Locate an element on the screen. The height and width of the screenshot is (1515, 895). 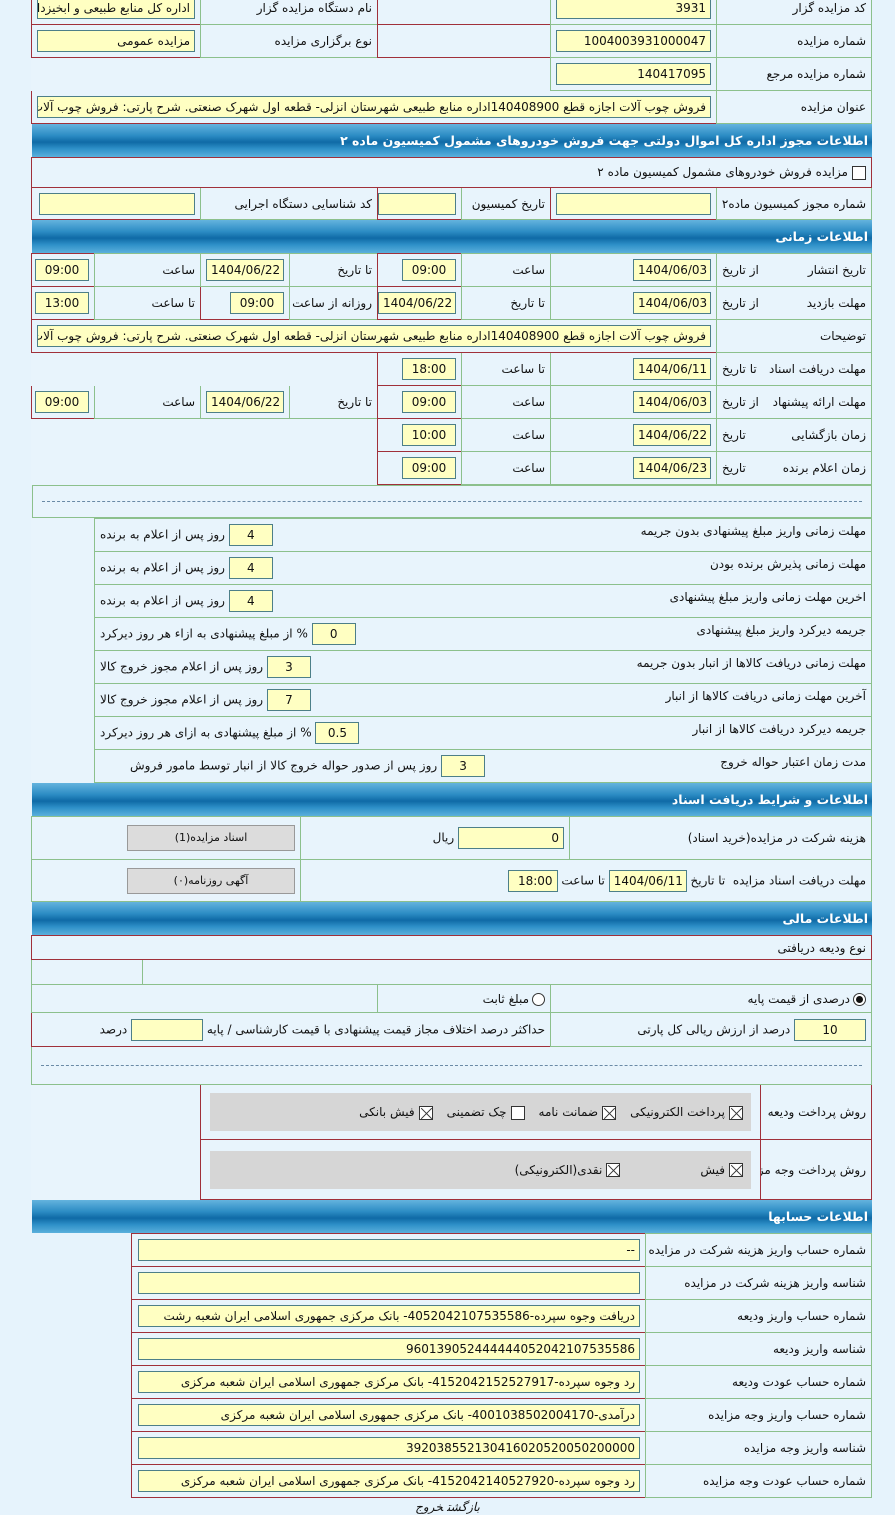
label: درصد از ارزش ریالی کل پارتی is located at coordinates (714, 1029).